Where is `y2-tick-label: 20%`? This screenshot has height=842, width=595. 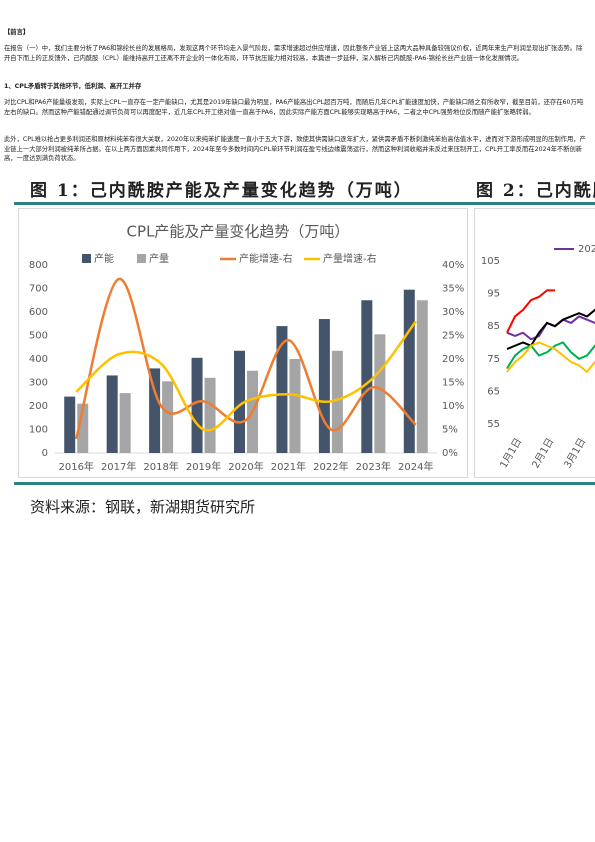
y2-tick-label: 20% is located at coordinates (453, 359).